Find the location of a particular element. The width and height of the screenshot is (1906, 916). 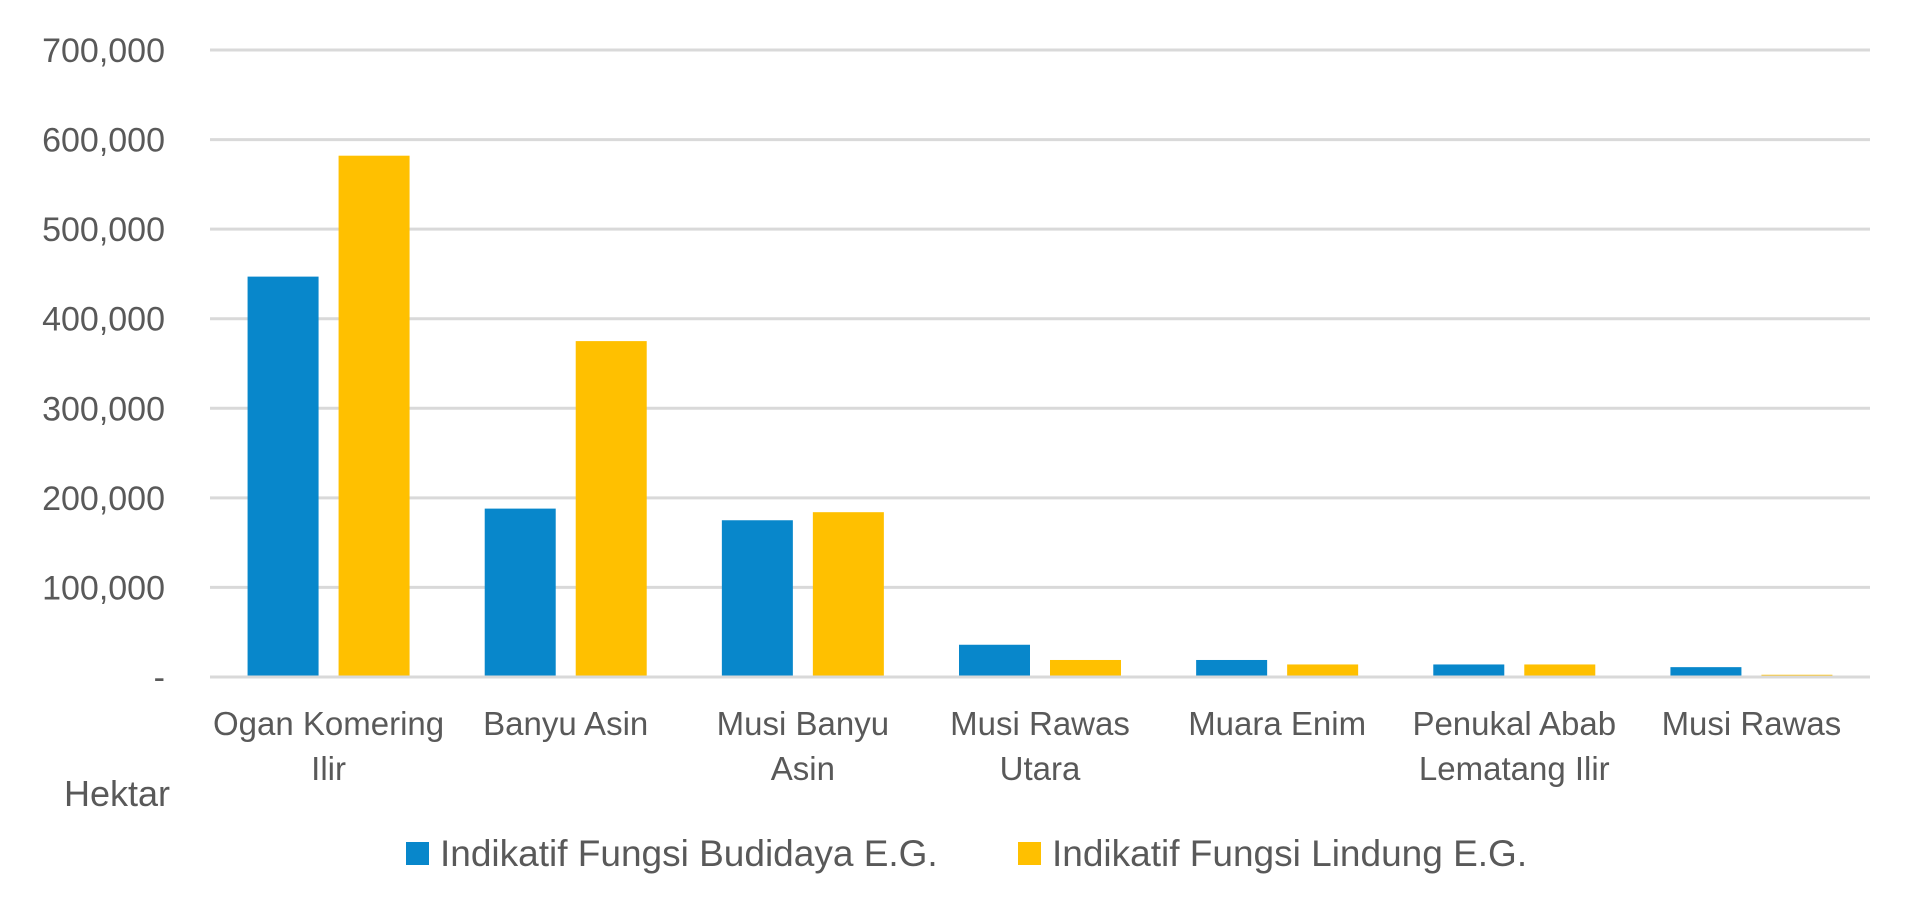

y-tick-label: 100,000 is located at coordinates (103, 588).